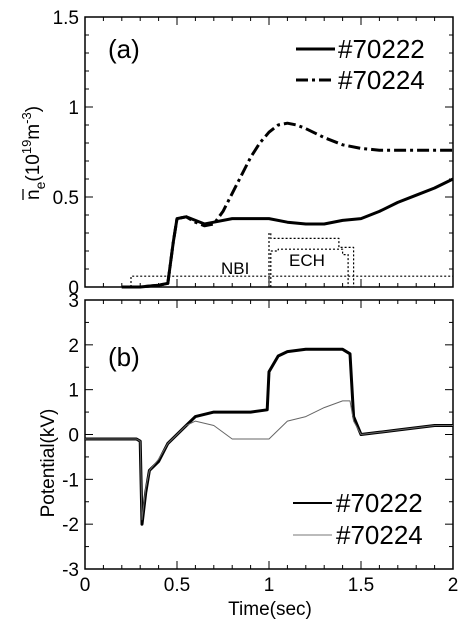 The image size is (460, 635). Describe the element at coordinates (269, 585) in the screenshot. I see `x-tick-label: 1` at that location.